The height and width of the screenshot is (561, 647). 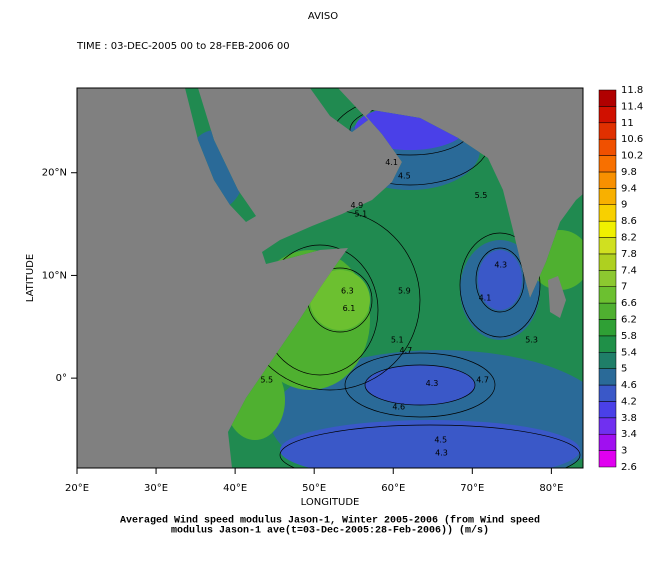 I want to click on title: AVISO, so click(x=323, y=16).